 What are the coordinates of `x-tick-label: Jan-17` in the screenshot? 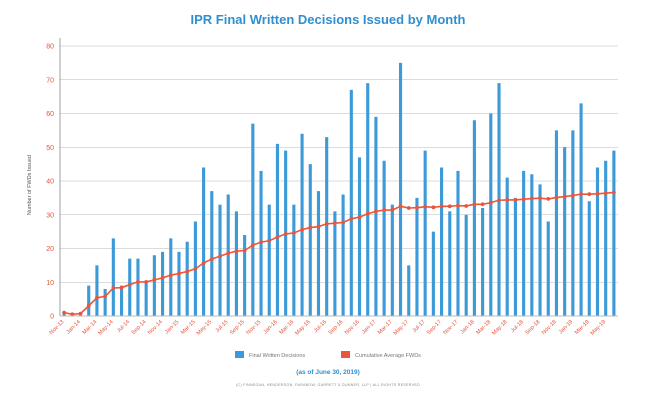 It's located at (369, 327).